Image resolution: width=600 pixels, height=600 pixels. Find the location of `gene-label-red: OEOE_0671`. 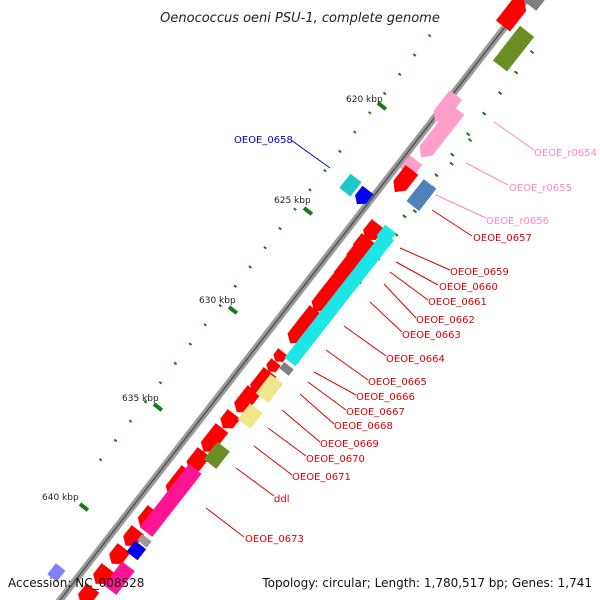

gene-label-red: OEOE_0671 is located at coordinates (321, 477).